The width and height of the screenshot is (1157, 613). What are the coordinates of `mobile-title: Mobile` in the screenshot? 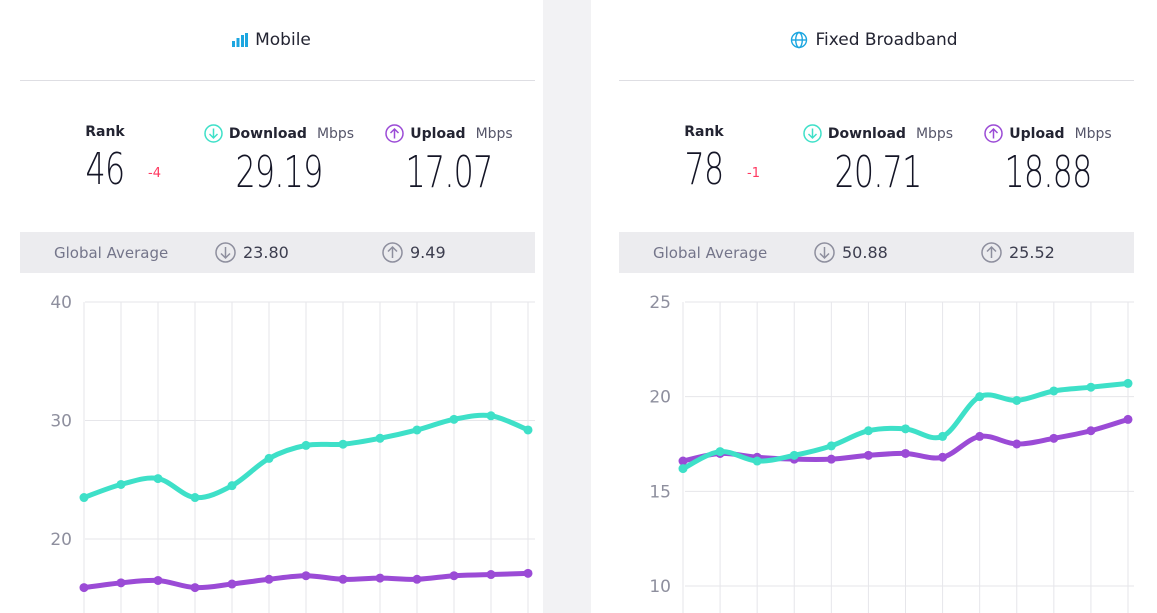 It's located at (271, 40).